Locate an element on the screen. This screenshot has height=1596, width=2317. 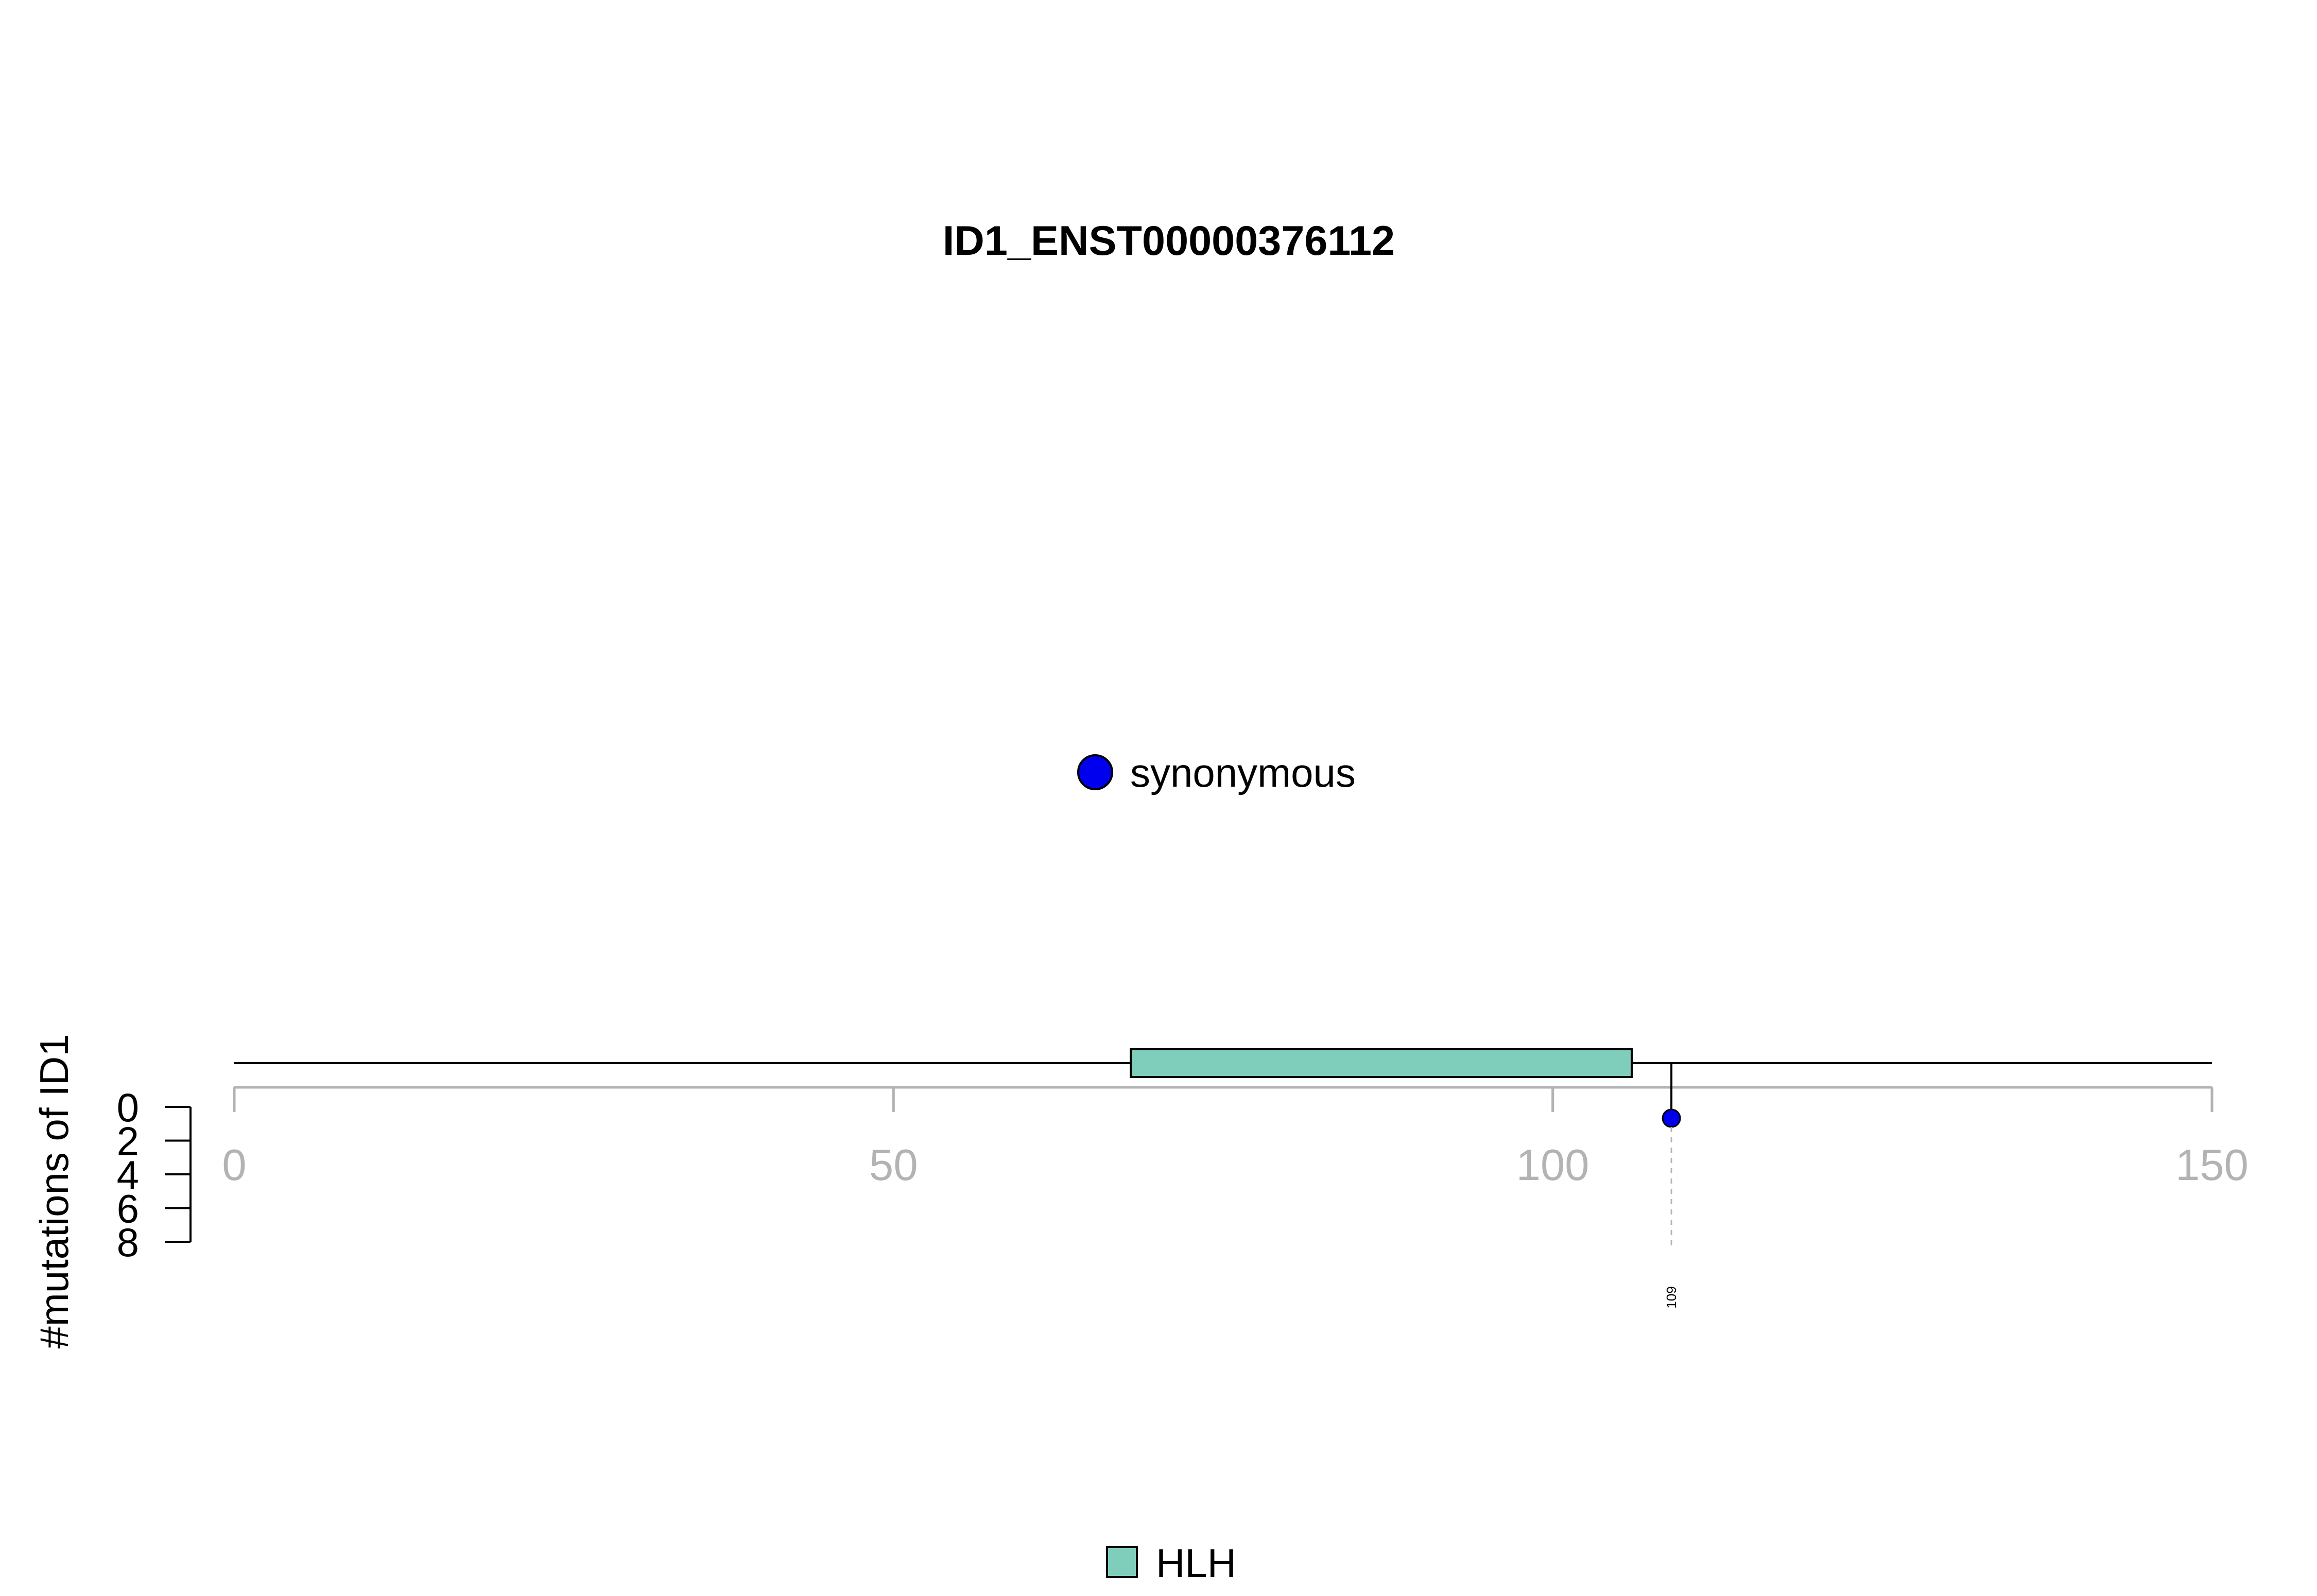
legend-label-synonymous: synonymous is located at coordinates (1243, 773).